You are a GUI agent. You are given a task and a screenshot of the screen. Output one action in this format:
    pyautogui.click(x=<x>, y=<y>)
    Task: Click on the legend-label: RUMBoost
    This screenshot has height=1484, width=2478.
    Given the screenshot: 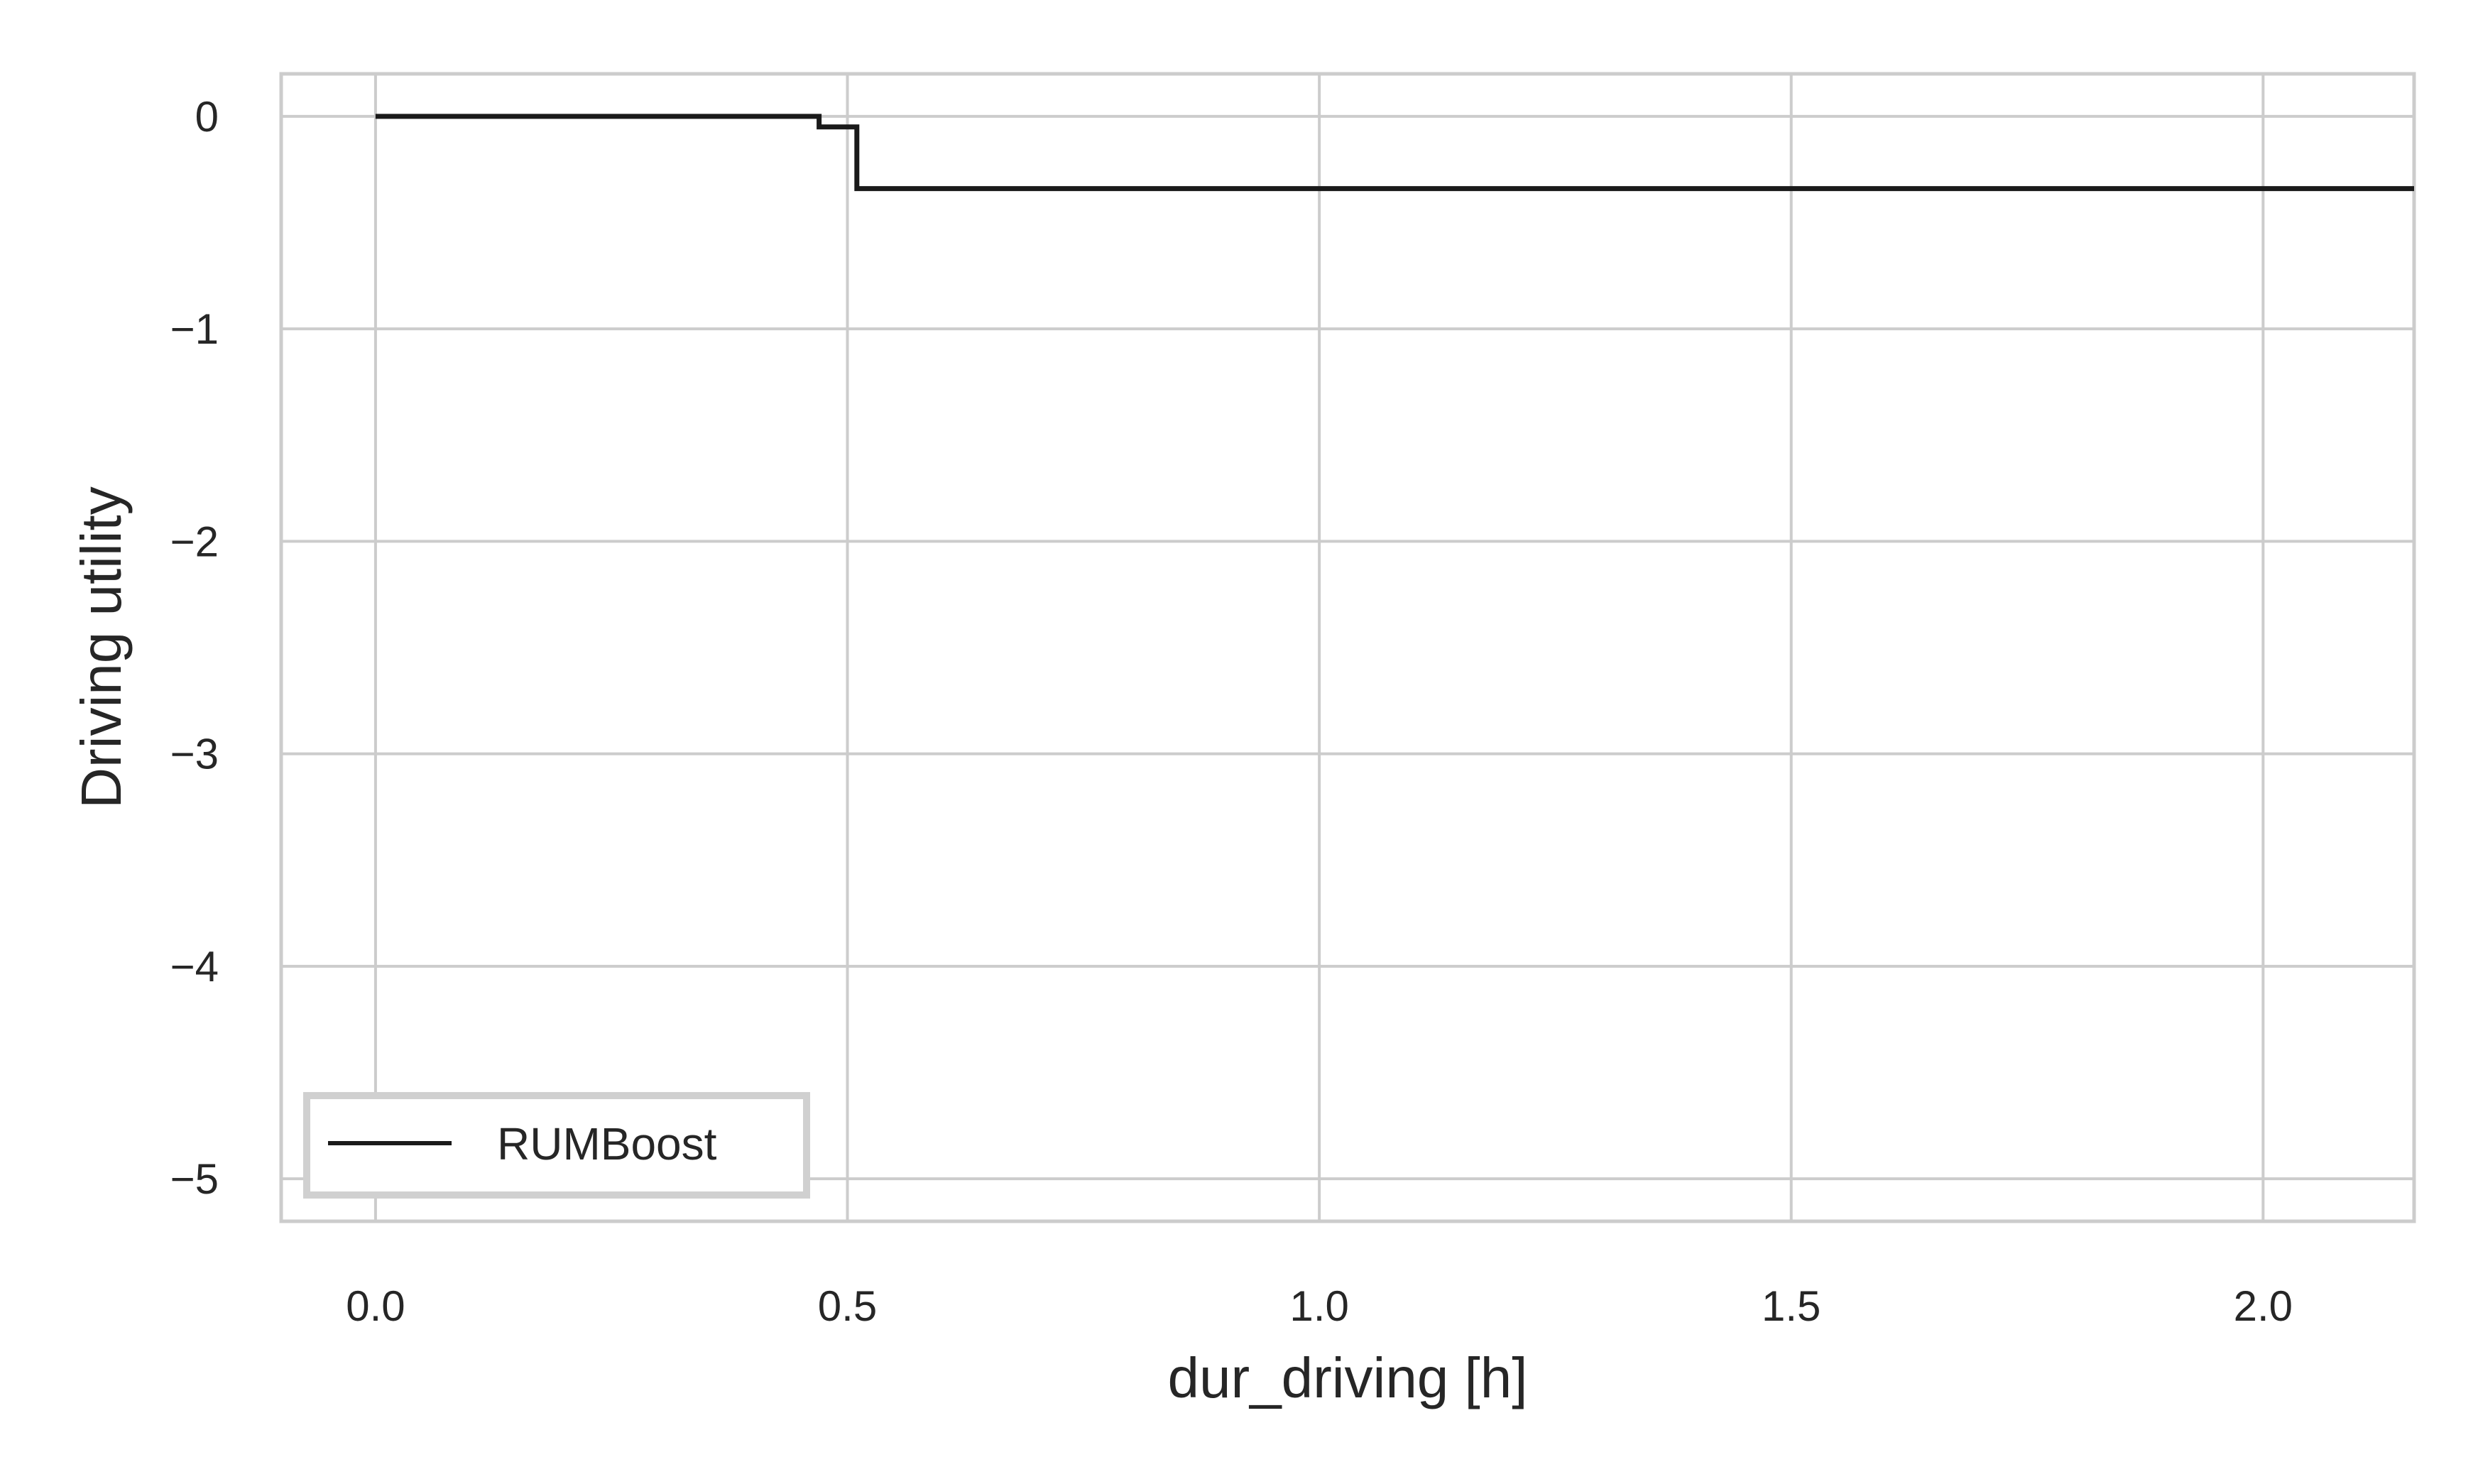 What is the action you would take?
    pyautogui.click(x=607, y=1143)
    